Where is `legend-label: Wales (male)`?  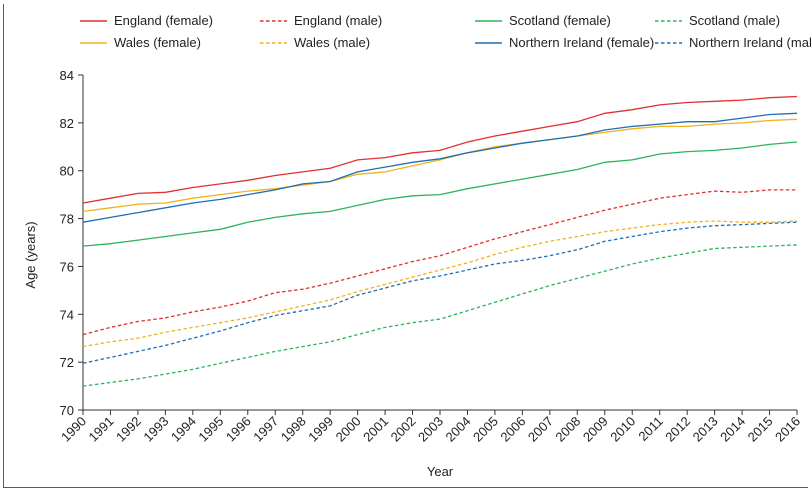
legend-label: Wales (male) is located at coordinates (332, 42).